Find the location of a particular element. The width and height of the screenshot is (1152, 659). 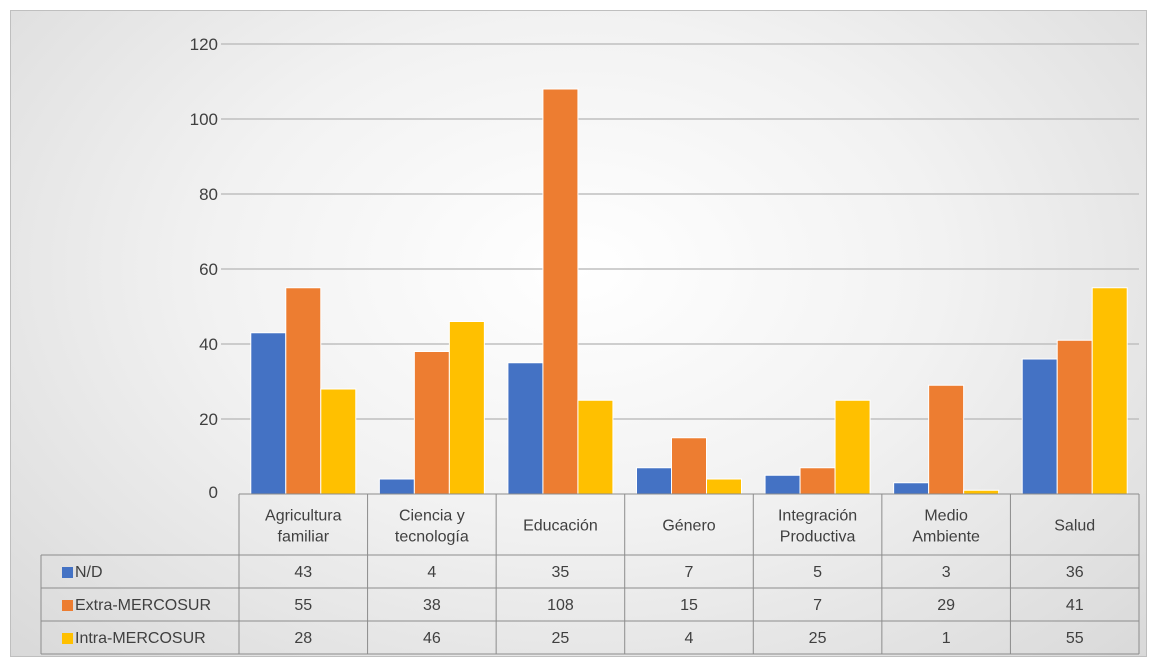

data-label: 5 is located at coordinates (817, 572).